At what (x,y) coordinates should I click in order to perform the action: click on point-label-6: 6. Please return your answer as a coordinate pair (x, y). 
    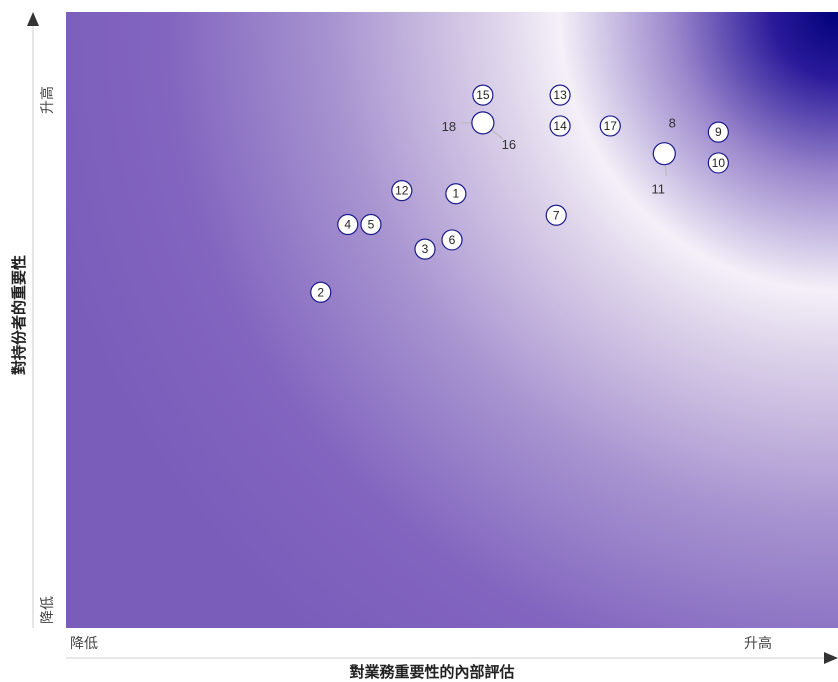
    Looking at the image, I should click on (452, 240).